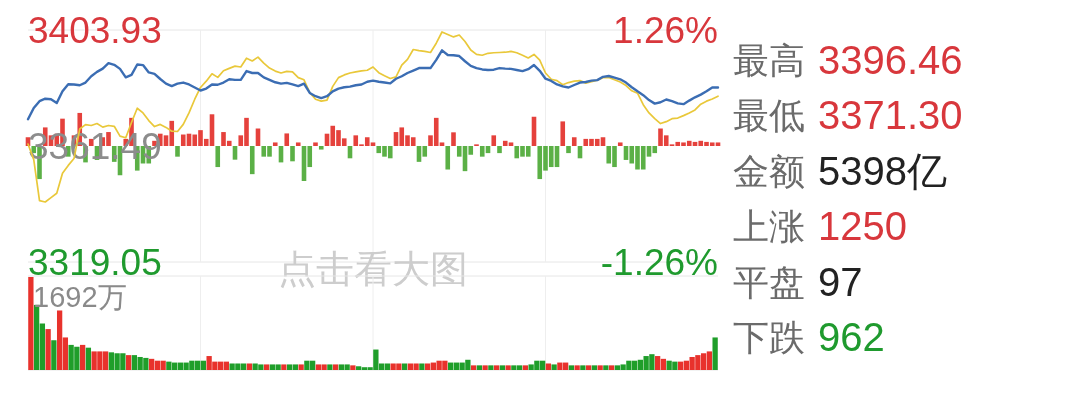 The width and height of the screenshot is (1080, 403). I want to click on text: 3396.46, so click(890, 59).